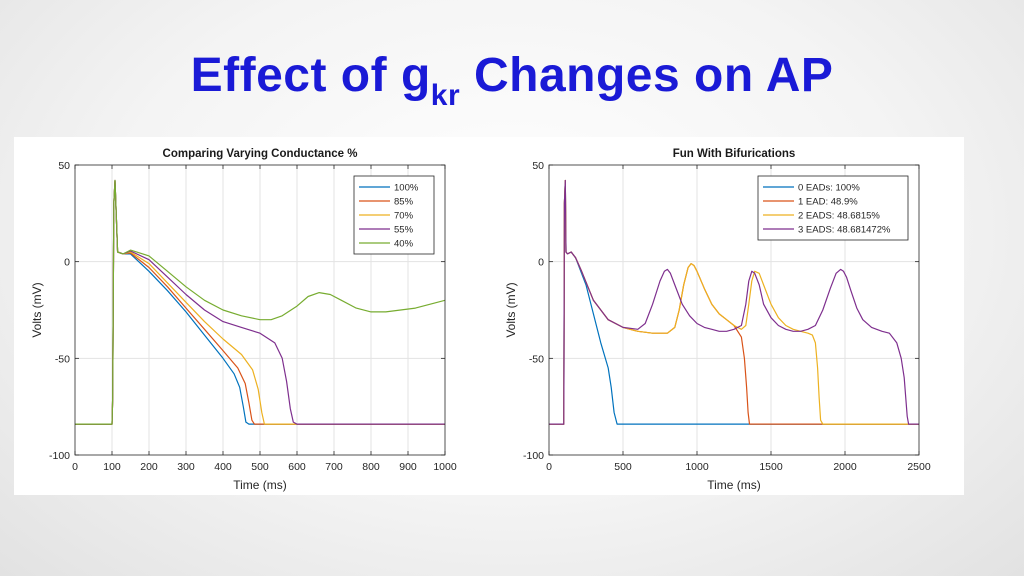 The image size is (1024, 576). What do you see at coordinates (919, 467) in the screenshot?
I see `x-tick-label: 2500` at bounding box center [919, 467].